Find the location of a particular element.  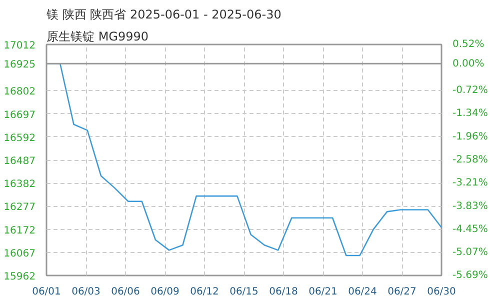

y-tick-label: 16382 is located at coordinates (20, 184).